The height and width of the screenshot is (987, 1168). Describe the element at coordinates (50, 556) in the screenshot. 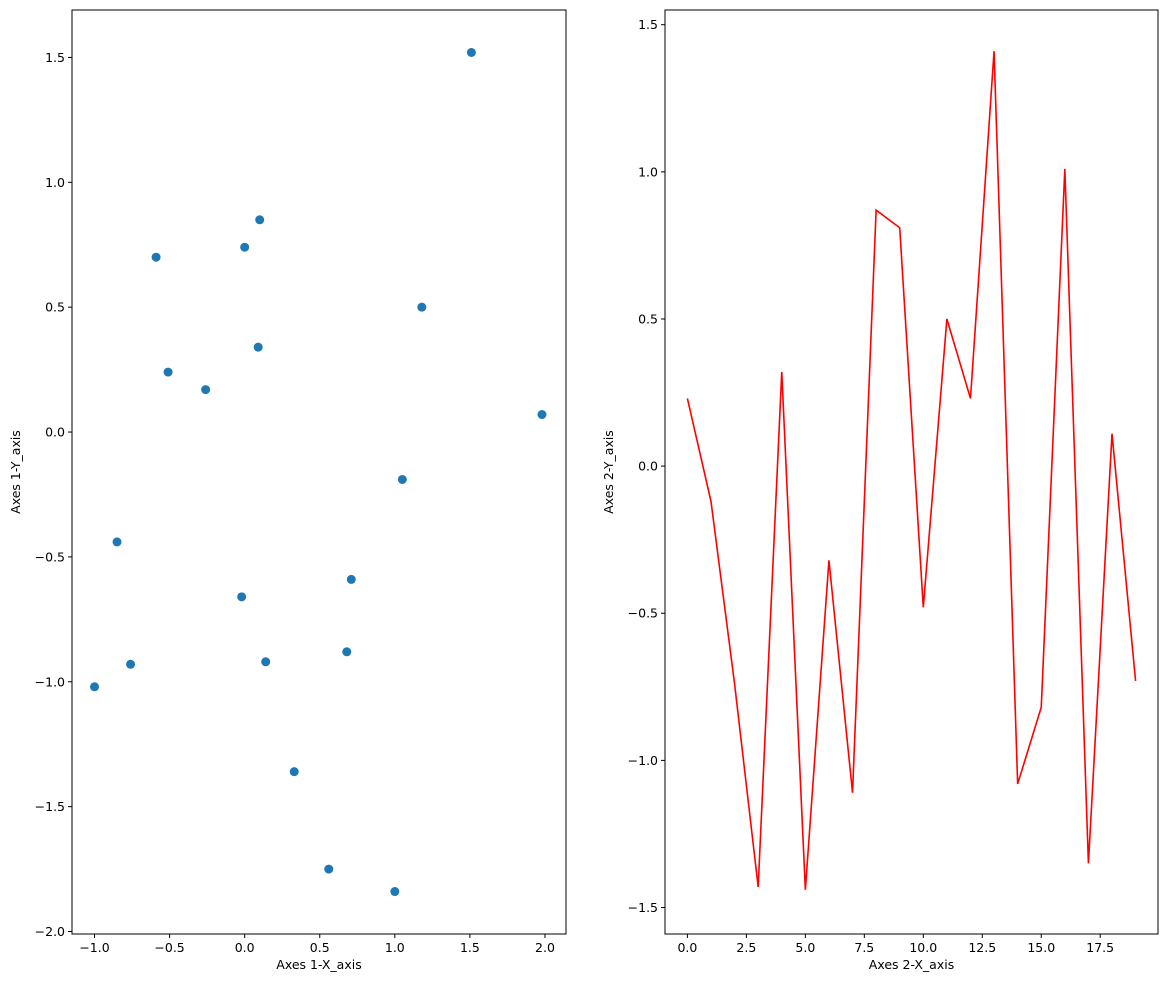

I see `axes-1-y-tick-label: −0.5` at that location.